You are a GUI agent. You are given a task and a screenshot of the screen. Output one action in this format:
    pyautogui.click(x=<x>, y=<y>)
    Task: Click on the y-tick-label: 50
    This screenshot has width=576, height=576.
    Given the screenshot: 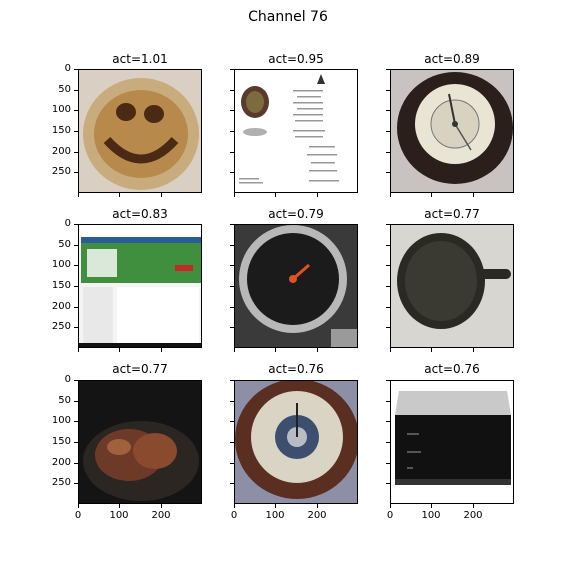 What is the action you would take?
    pyautogui.click(x=64, y=400)
    